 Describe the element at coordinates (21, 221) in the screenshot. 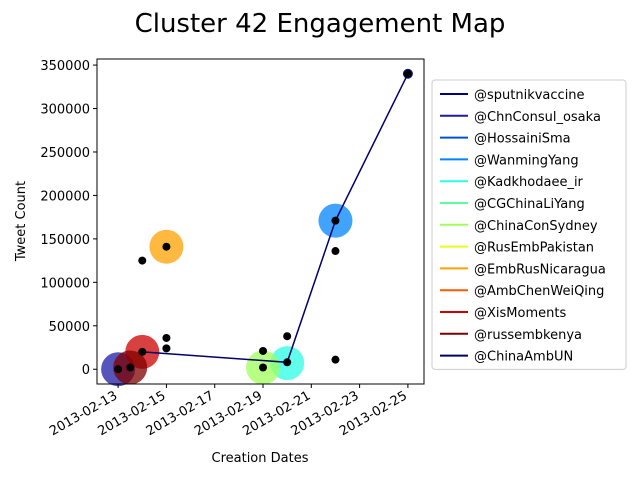

I see `y-axis-label: Tweet Count` at that location.